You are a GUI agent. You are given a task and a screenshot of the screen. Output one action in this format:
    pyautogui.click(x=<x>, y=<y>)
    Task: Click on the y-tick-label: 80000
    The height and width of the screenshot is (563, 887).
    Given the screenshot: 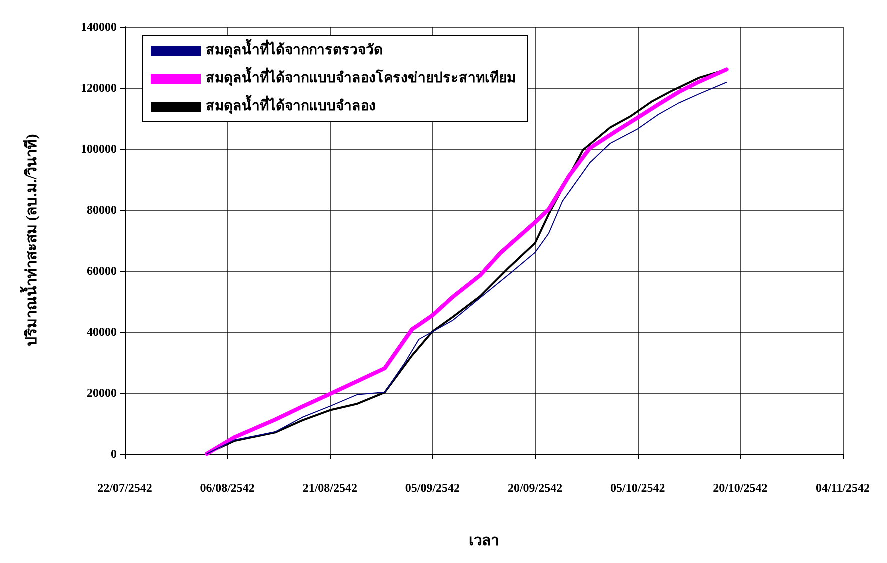 What is the action you would take?
    pyautogui.click(x=102, y=210)
    